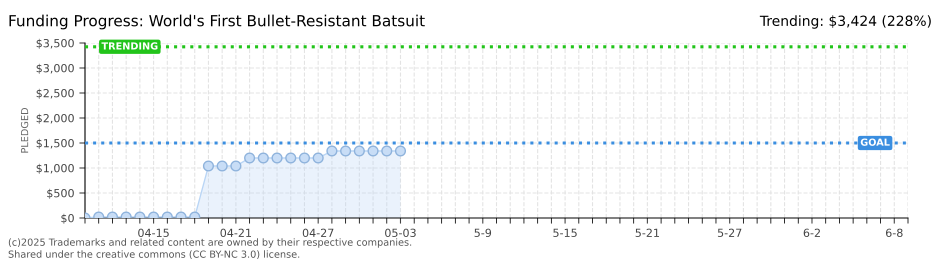  Describe the element at coordinates (483, 233) in the screenshot. I see `x-tick-label: 5-9` at that location.